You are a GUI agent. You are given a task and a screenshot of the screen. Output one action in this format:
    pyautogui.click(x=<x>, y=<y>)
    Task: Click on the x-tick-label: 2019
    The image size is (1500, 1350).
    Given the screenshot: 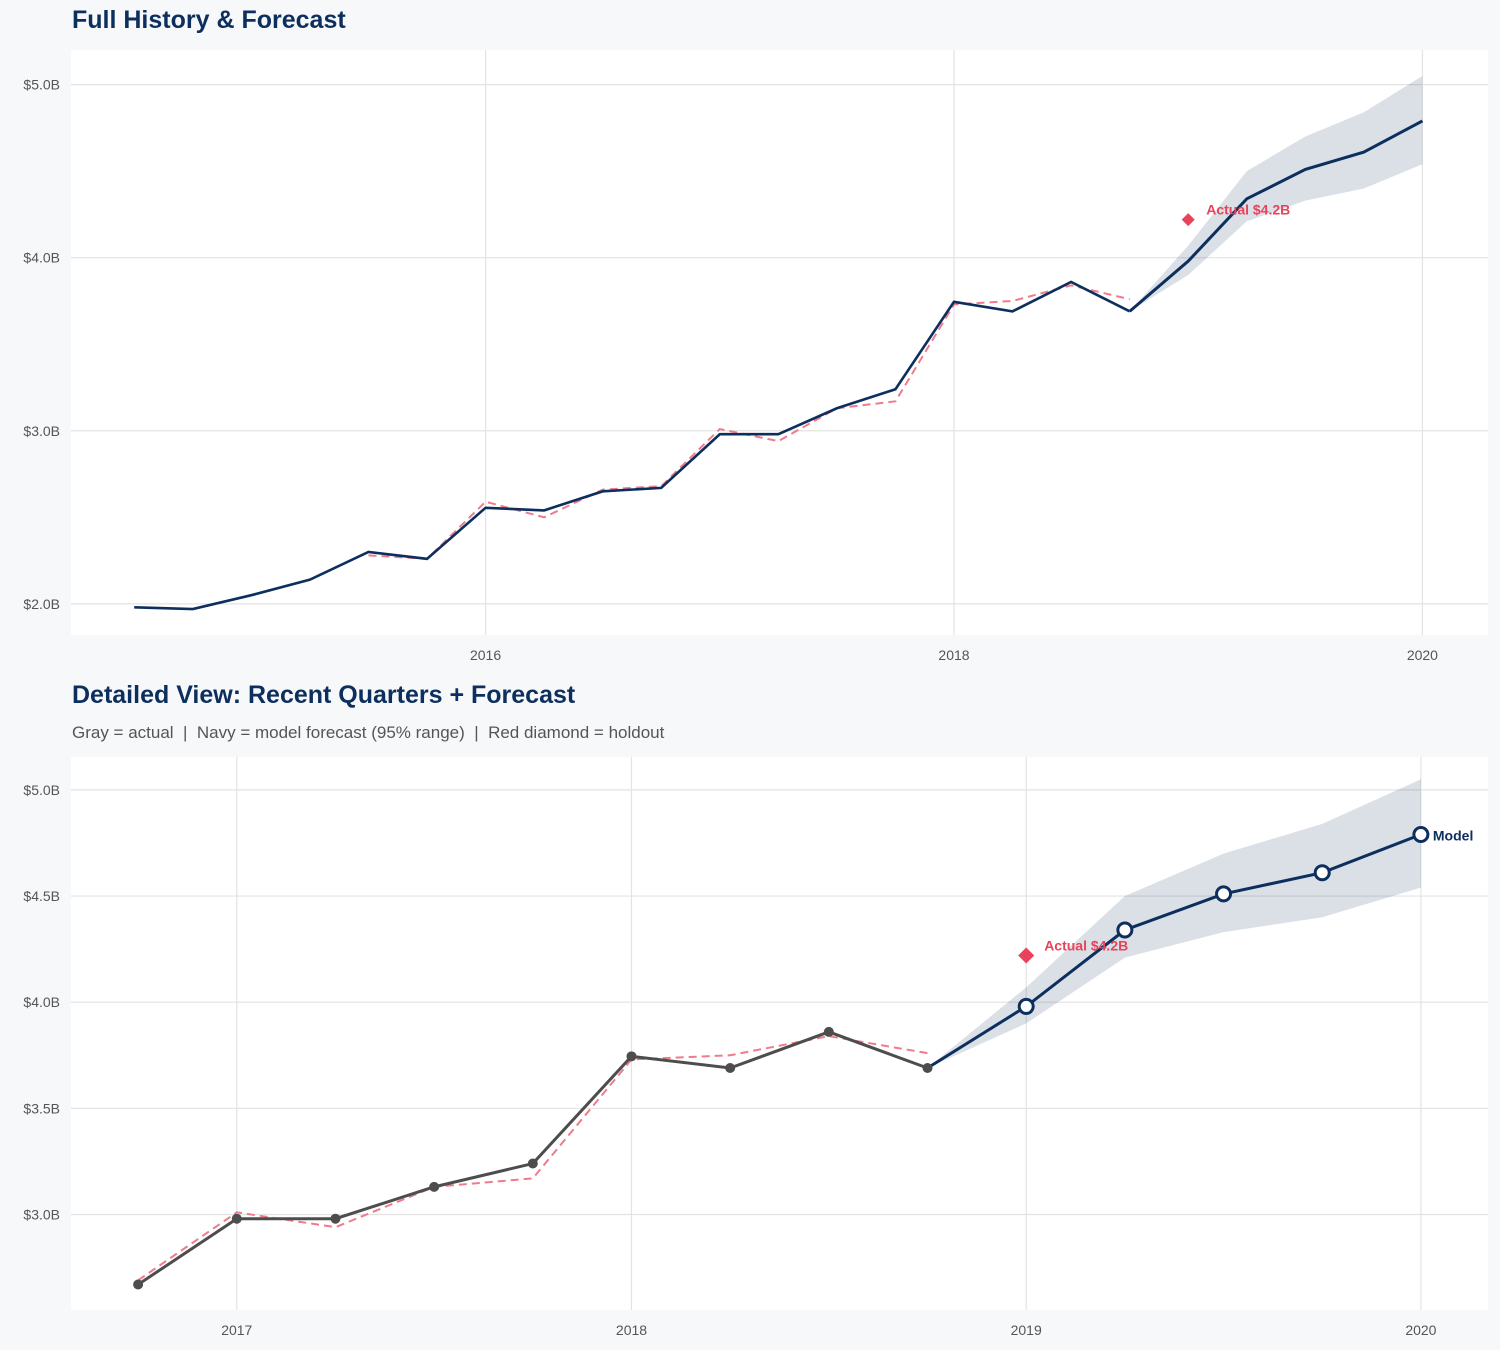 What is the action you would take?
    pyautogui.click(x=1026, y=1330)
    